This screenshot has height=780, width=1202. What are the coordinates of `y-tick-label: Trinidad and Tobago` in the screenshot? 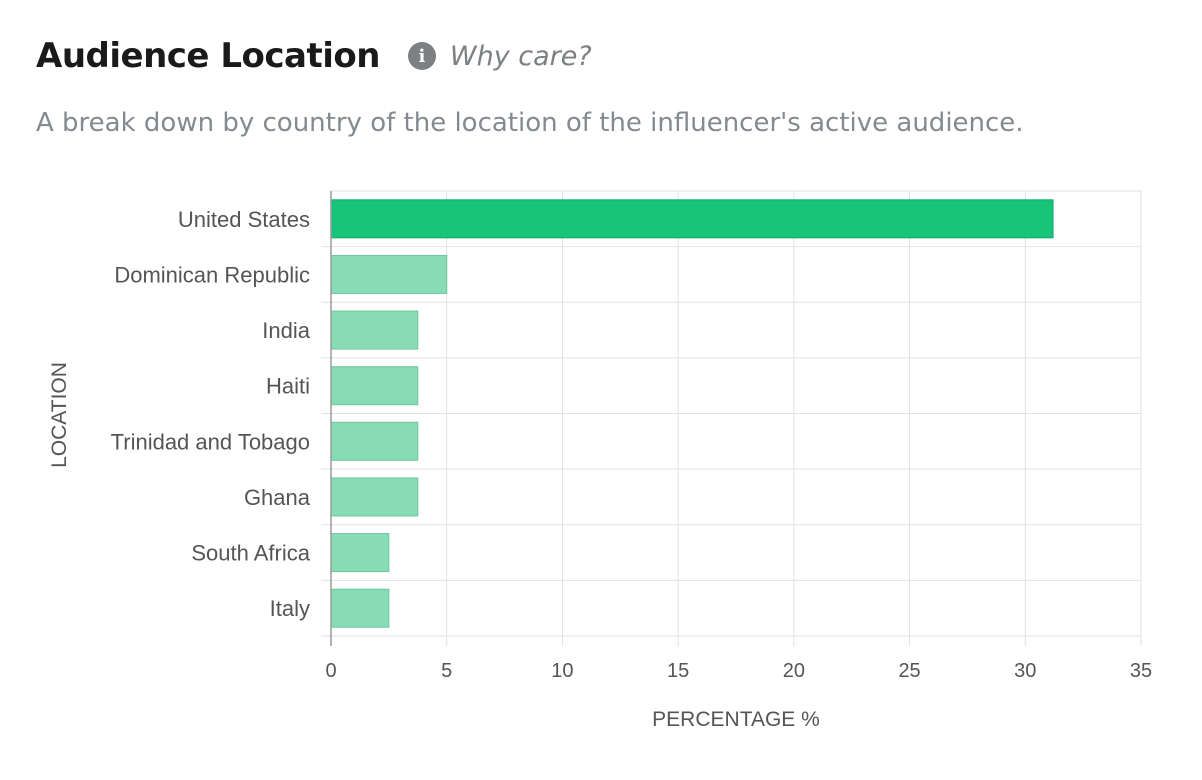 It's located at (210, 441).